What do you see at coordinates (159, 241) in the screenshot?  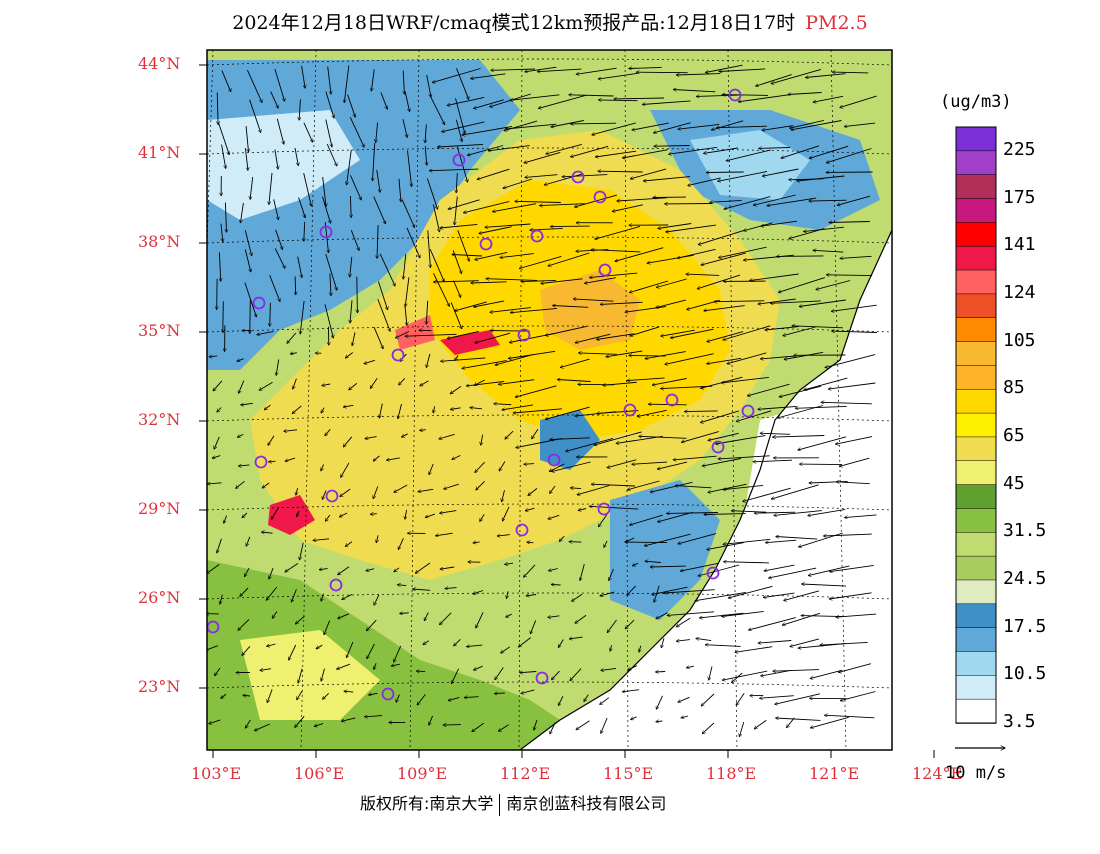 I see `lat-tick-label: 38°N` at bounding box center [159, 241].